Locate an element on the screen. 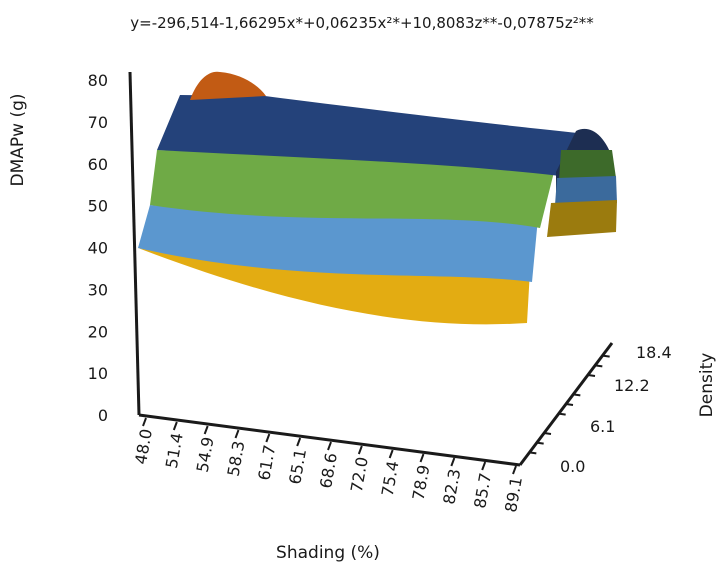 Image resolution: width=720 pixels, height=568 pixels. y-tick-label: 50 is located at coordinates (98, 206).